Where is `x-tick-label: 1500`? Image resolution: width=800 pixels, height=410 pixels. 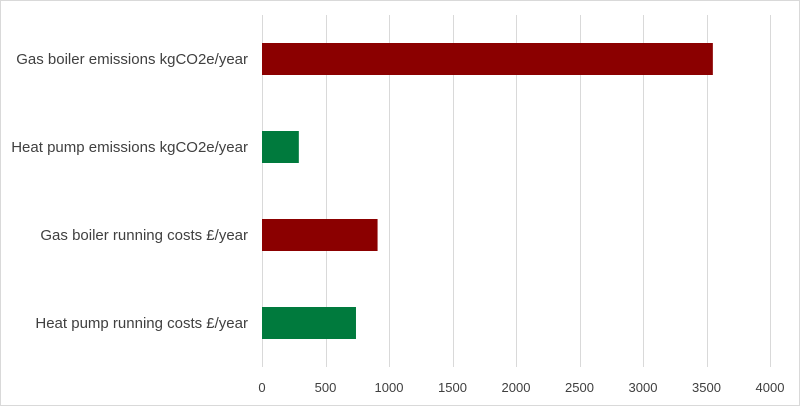
x-tick-label: 1500 is located at coordinates (452, 387).